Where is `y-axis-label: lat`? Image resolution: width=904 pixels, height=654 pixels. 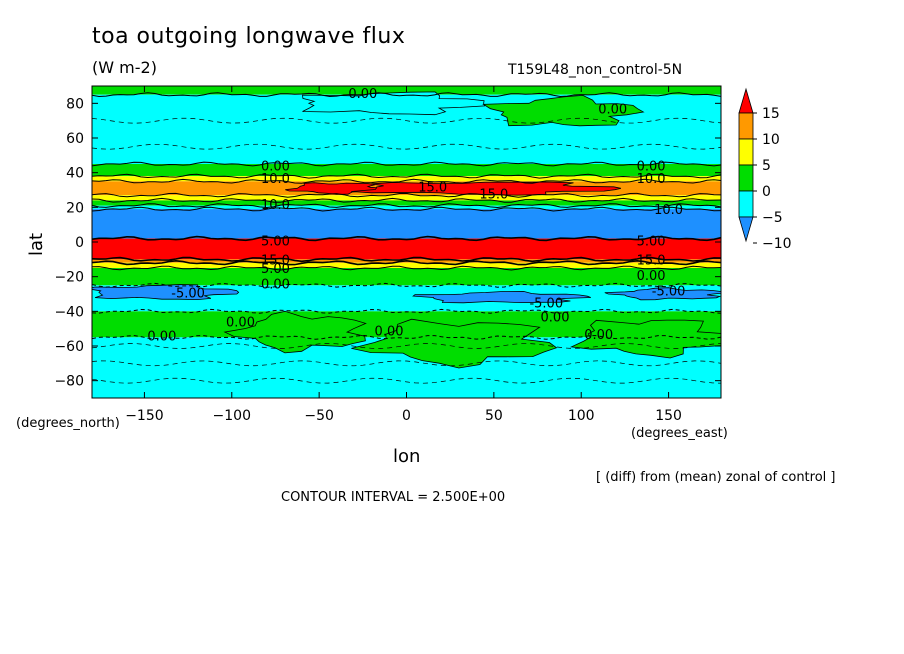
y-axis-label: lat is located at coordinates (36, 244).